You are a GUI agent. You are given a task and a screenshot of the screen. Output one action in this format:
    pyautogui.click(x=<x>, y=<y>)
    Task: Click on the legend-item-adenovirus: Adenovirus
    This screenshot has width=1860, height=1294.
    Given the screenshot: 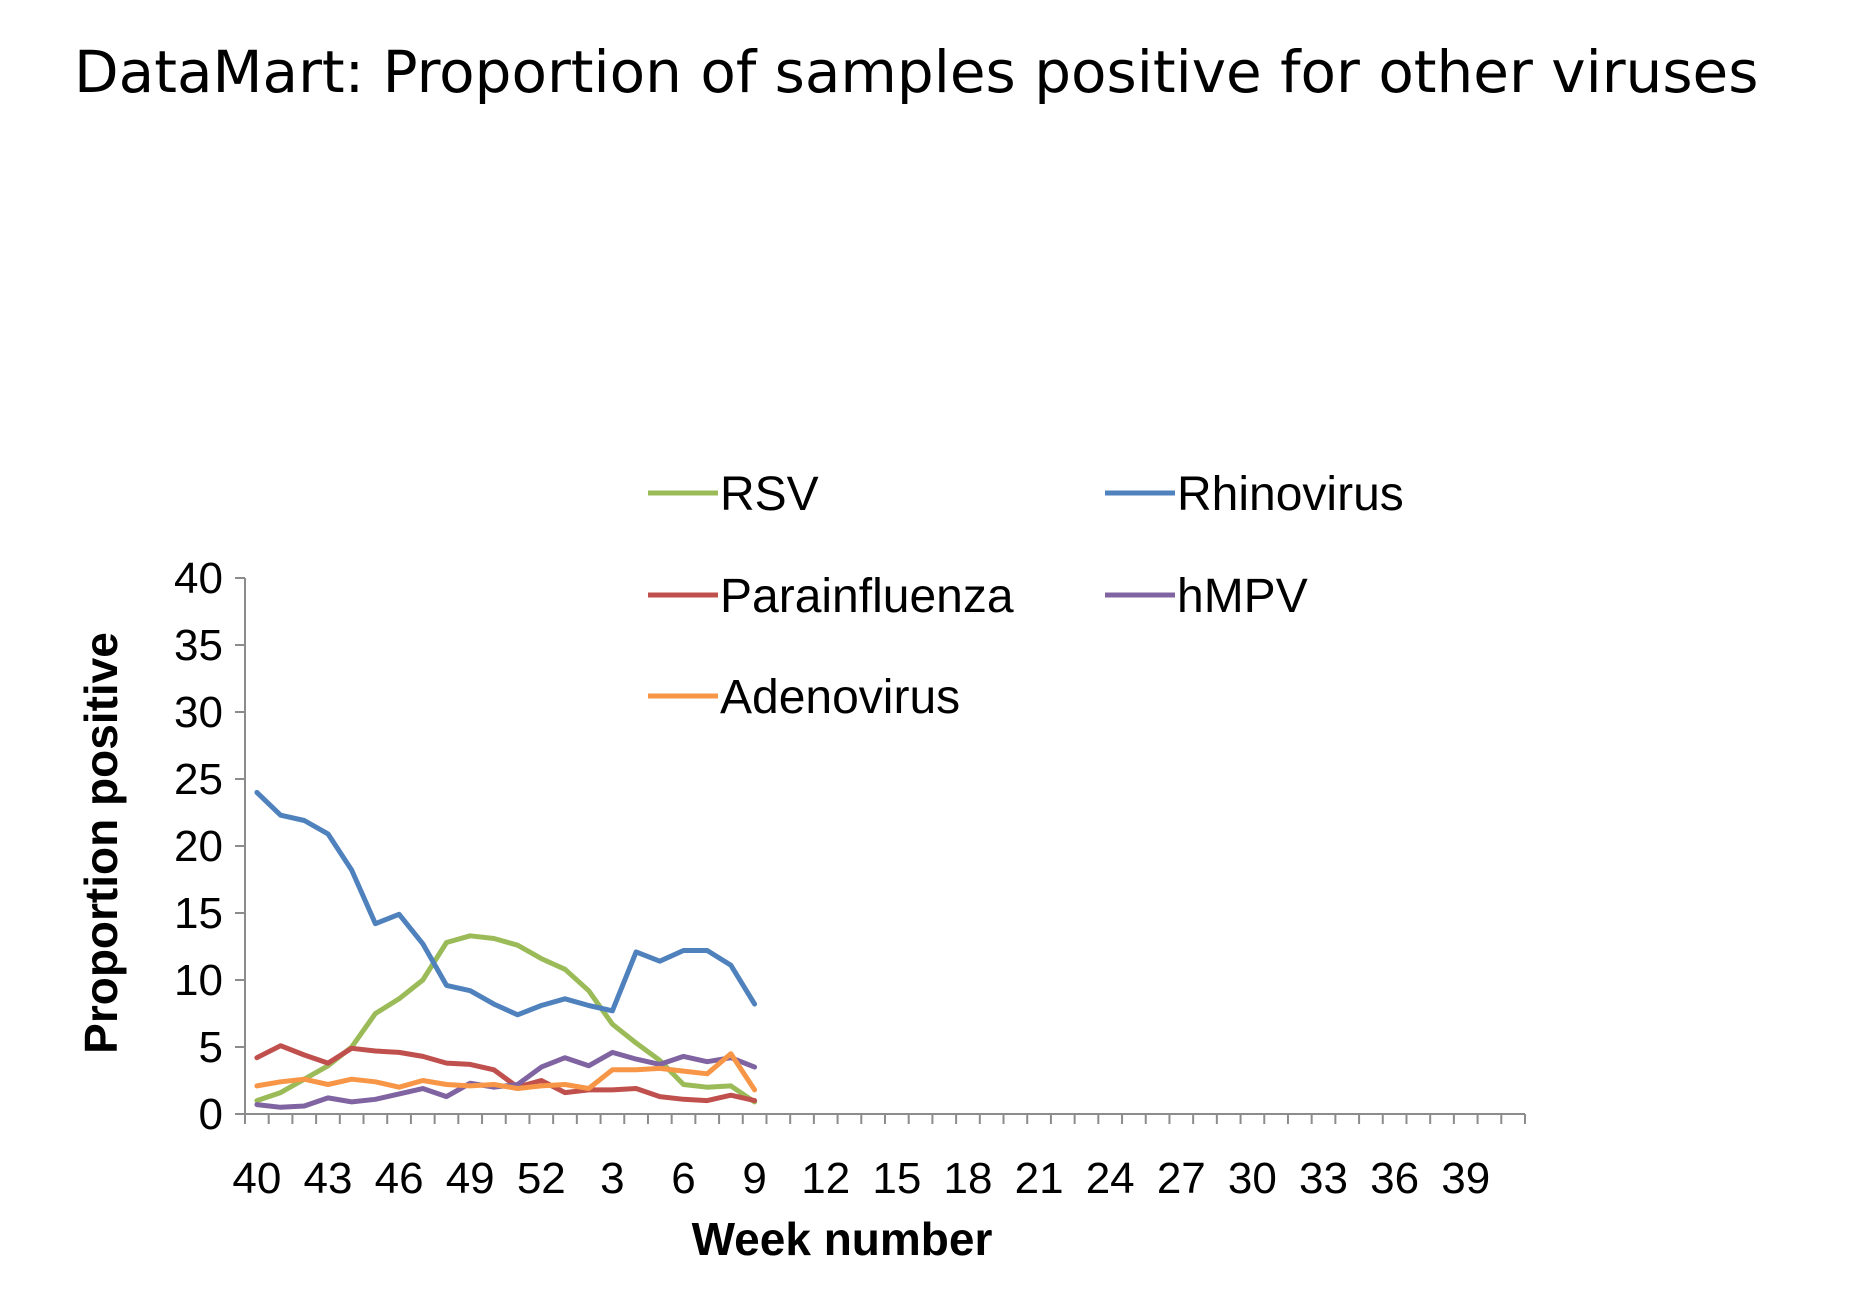 What is the action you would take?
    pyautogui.click(x=804, y=697)
    